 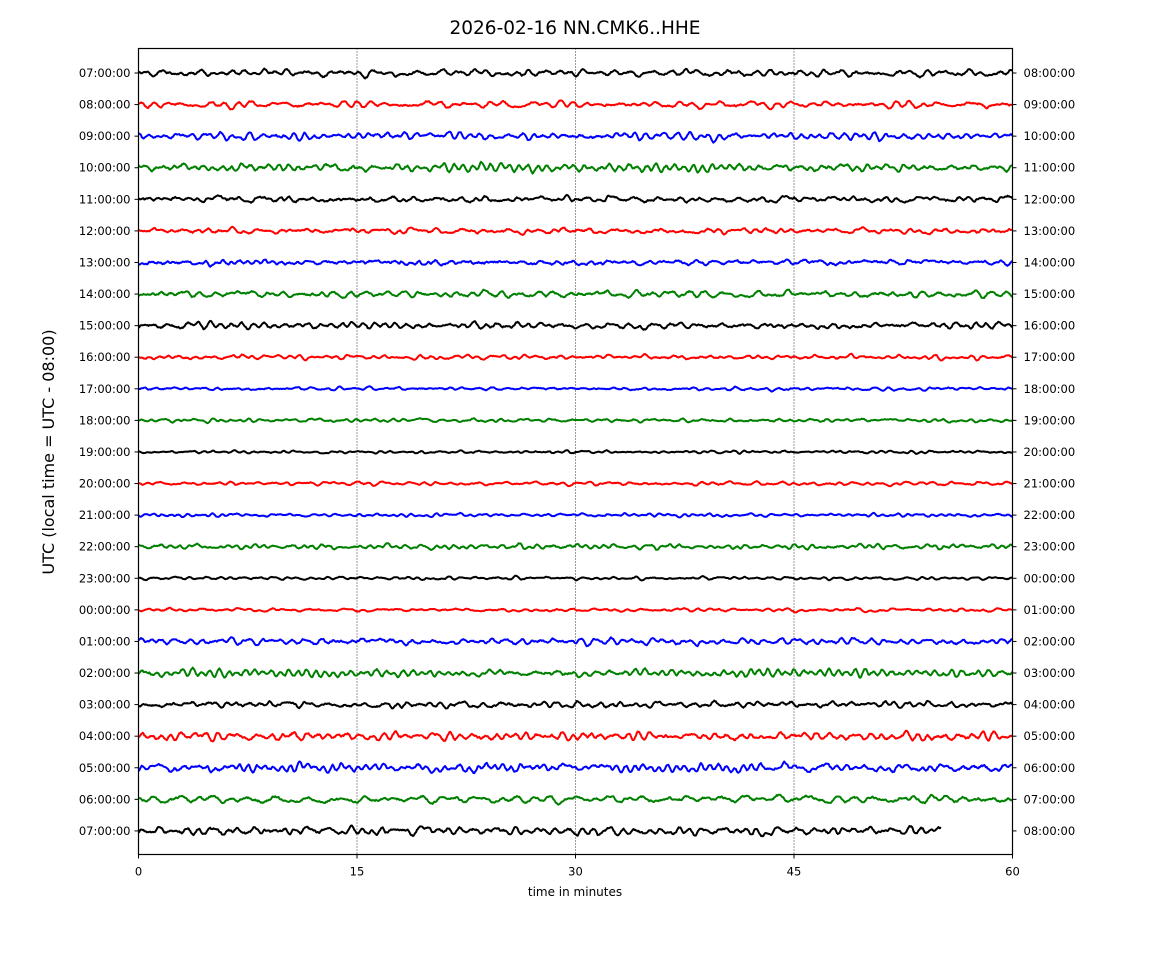 I want to click on right-row-label-15: 23:00:00, so click(x=1050, y=547).